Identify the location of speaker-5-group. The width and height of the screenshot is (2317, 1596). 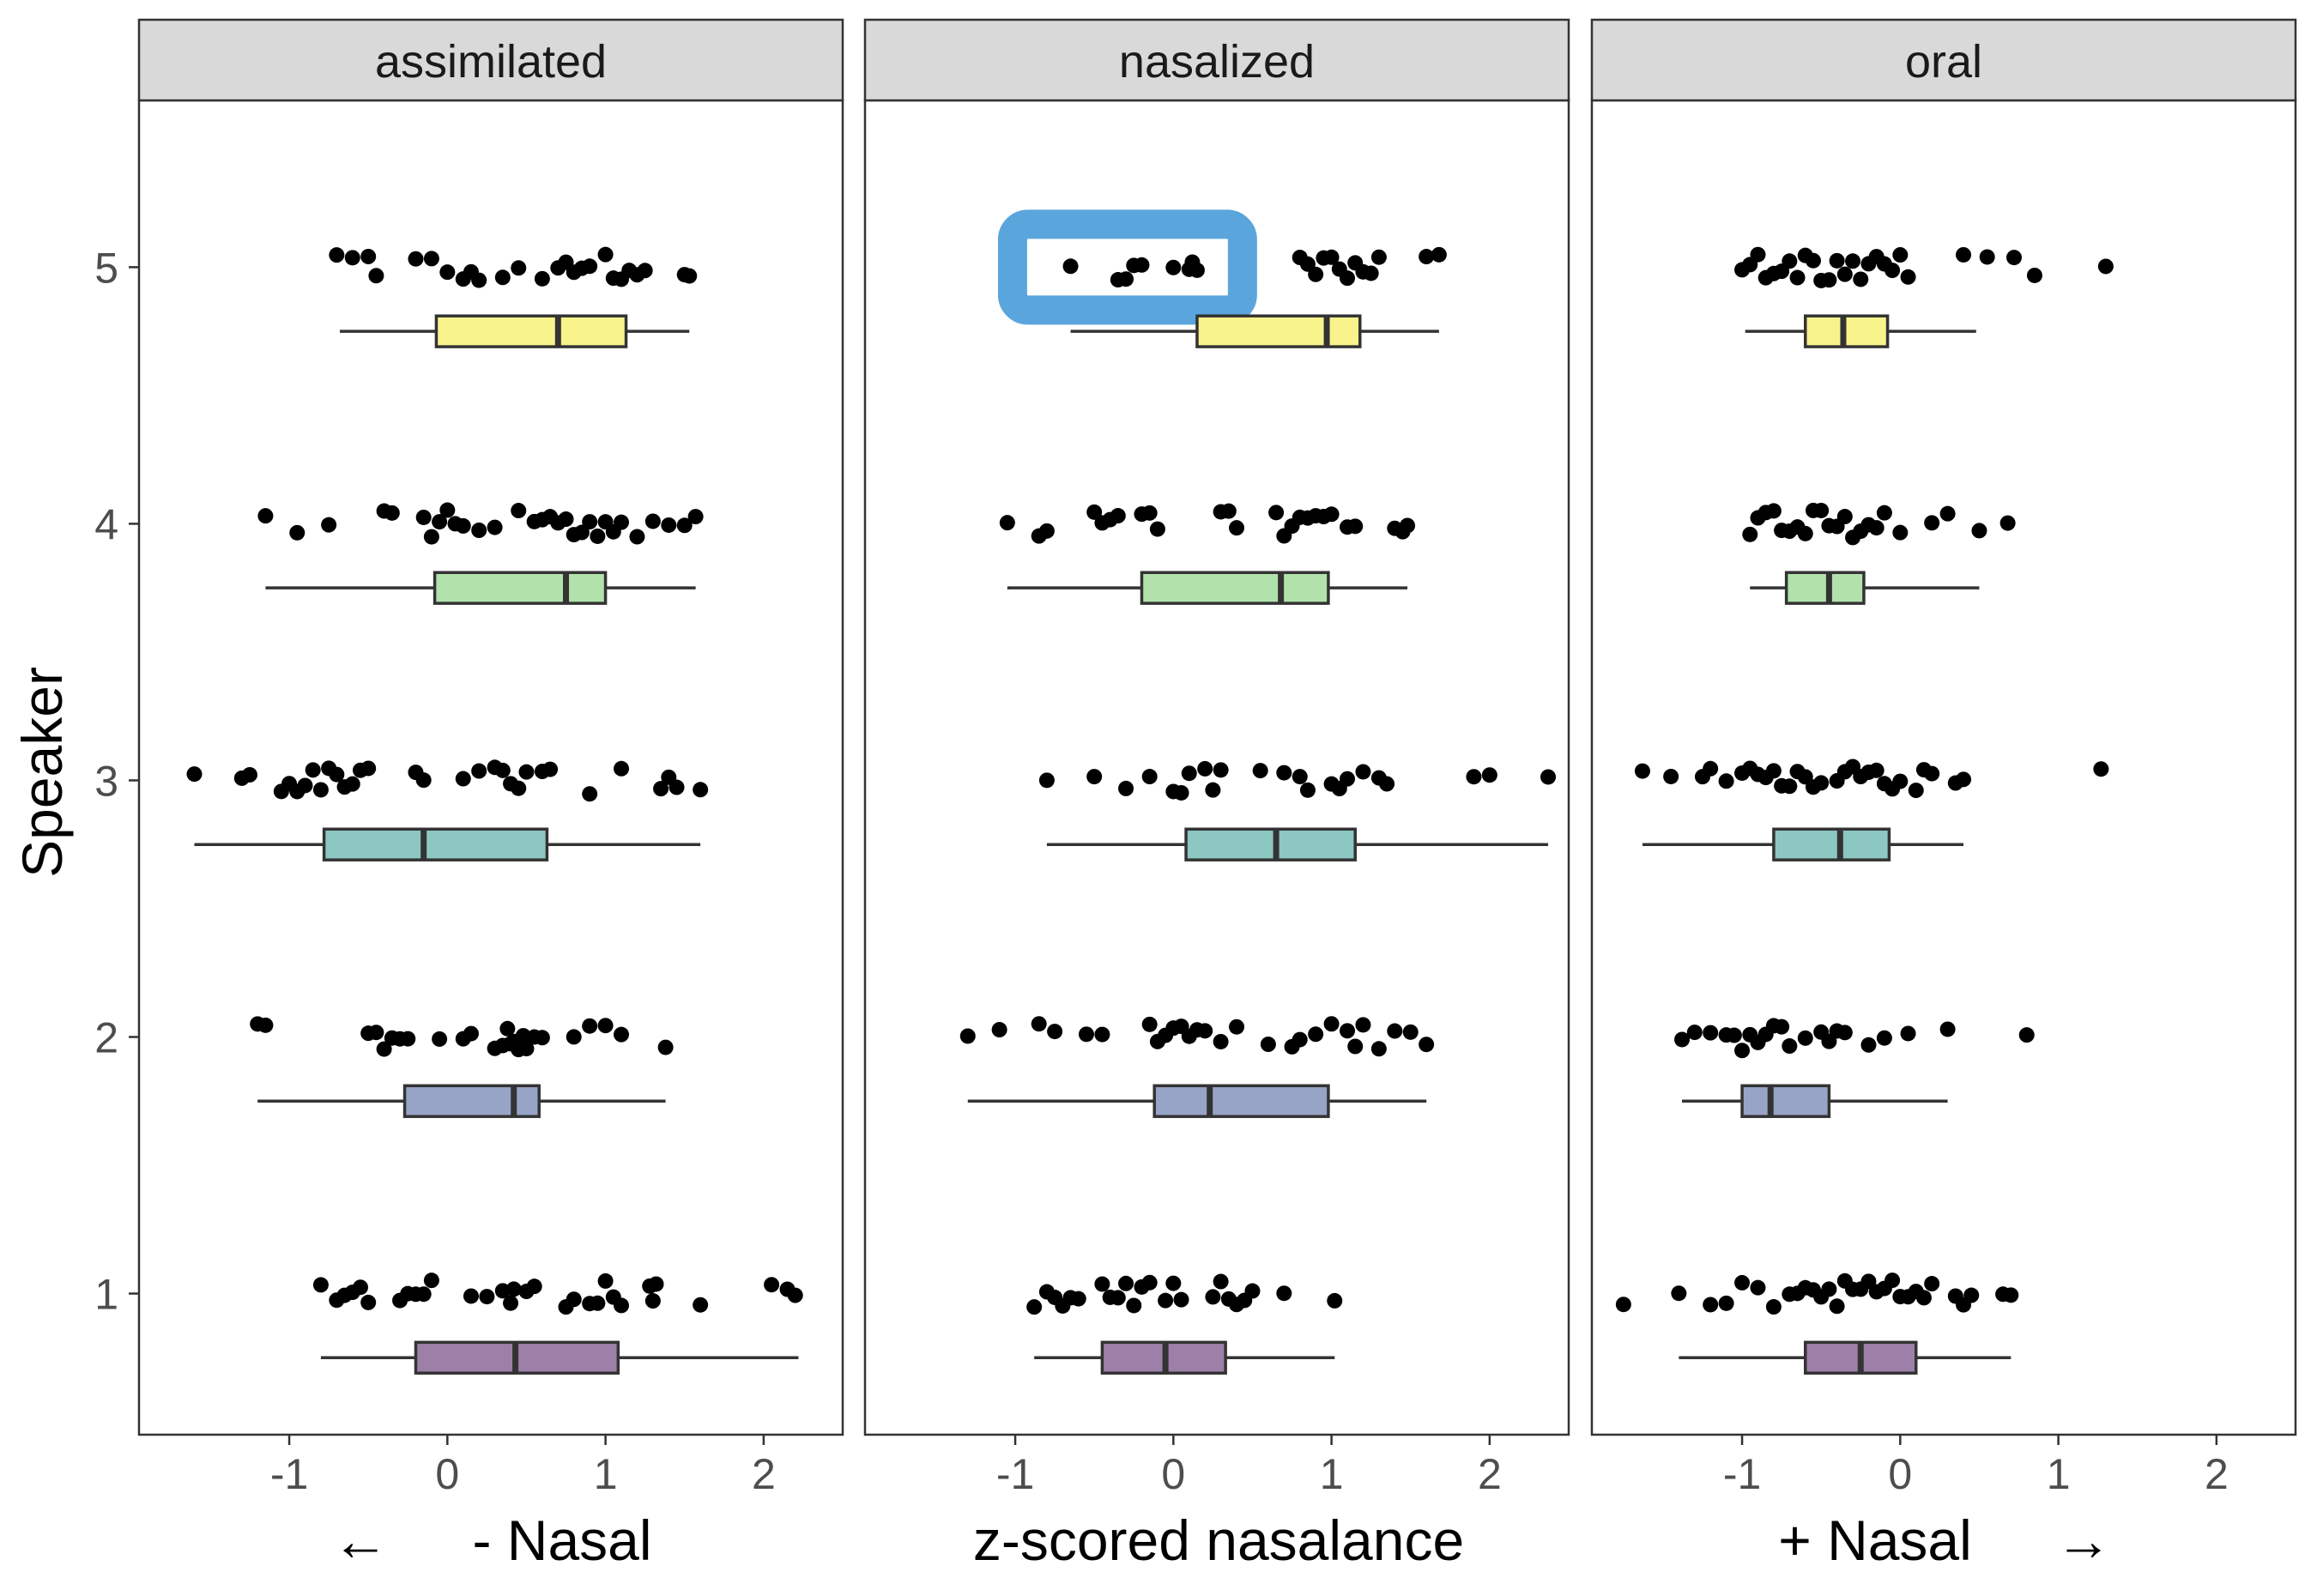
(1254, 297).